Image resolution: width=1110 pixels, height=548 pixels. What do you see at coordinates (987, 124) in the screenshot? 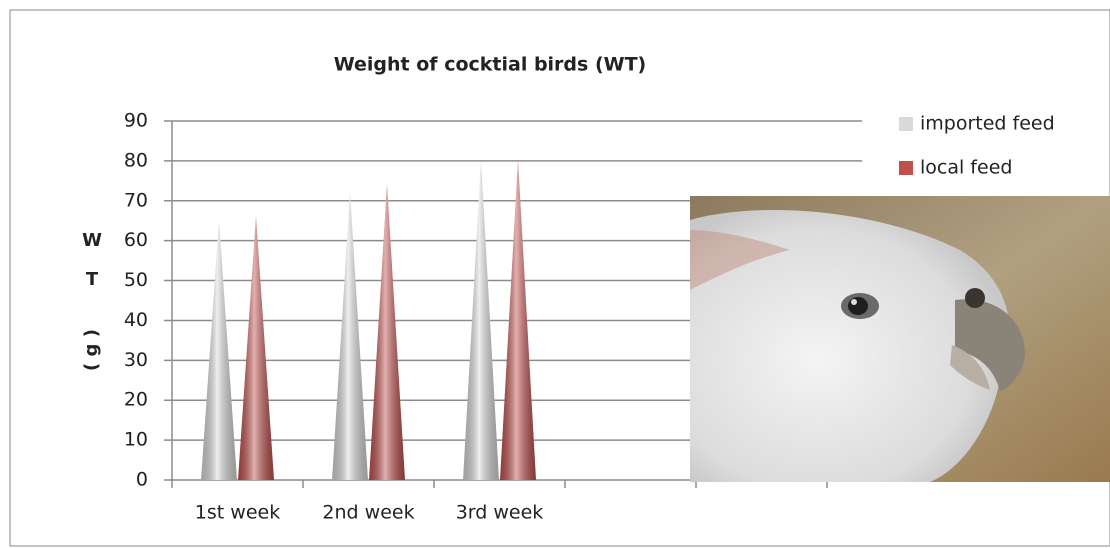
I see `legend-label: imported feed` at bounding box center [987, 124].